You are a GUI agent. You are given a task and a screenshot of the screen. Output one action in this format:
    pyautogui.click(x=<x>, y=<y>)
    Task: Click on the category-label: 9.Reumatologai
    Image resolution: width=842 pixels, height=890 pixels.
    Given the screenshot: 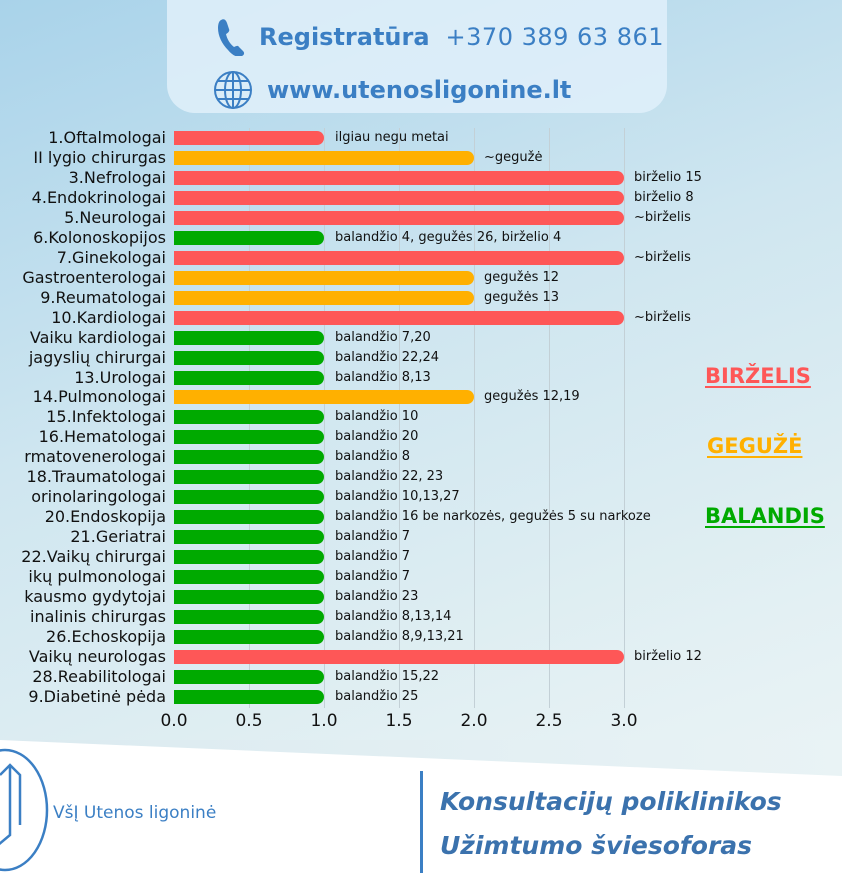 What is the action you would take?
    pyautogui.click(x=103, y=297)
    